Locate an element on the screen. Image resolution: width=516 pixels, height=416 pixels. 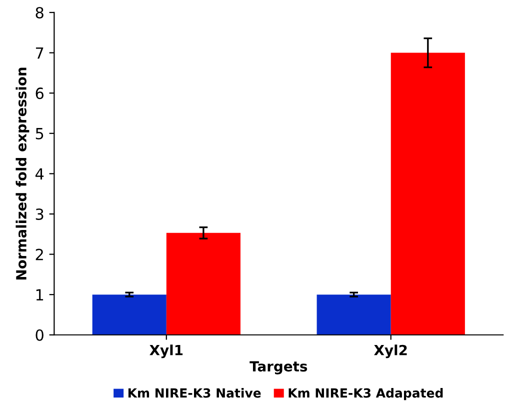
y-tick-label: 2 is located at coordinates (39, 254).